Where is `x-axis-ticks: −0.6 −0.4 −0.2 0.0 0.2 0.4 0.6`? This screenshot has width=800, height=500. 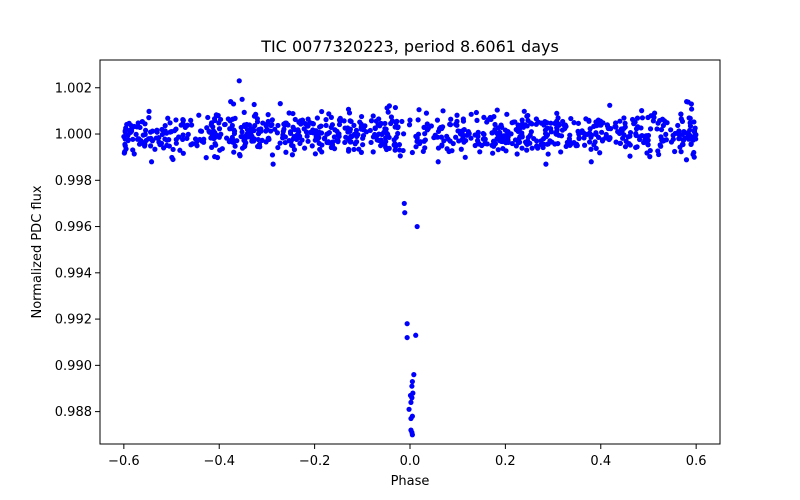 x-axis-ticks: −0.6 −0.4 −0.2 0.0 0.2 0.4 0.6 is located at coordinates (407, 456).